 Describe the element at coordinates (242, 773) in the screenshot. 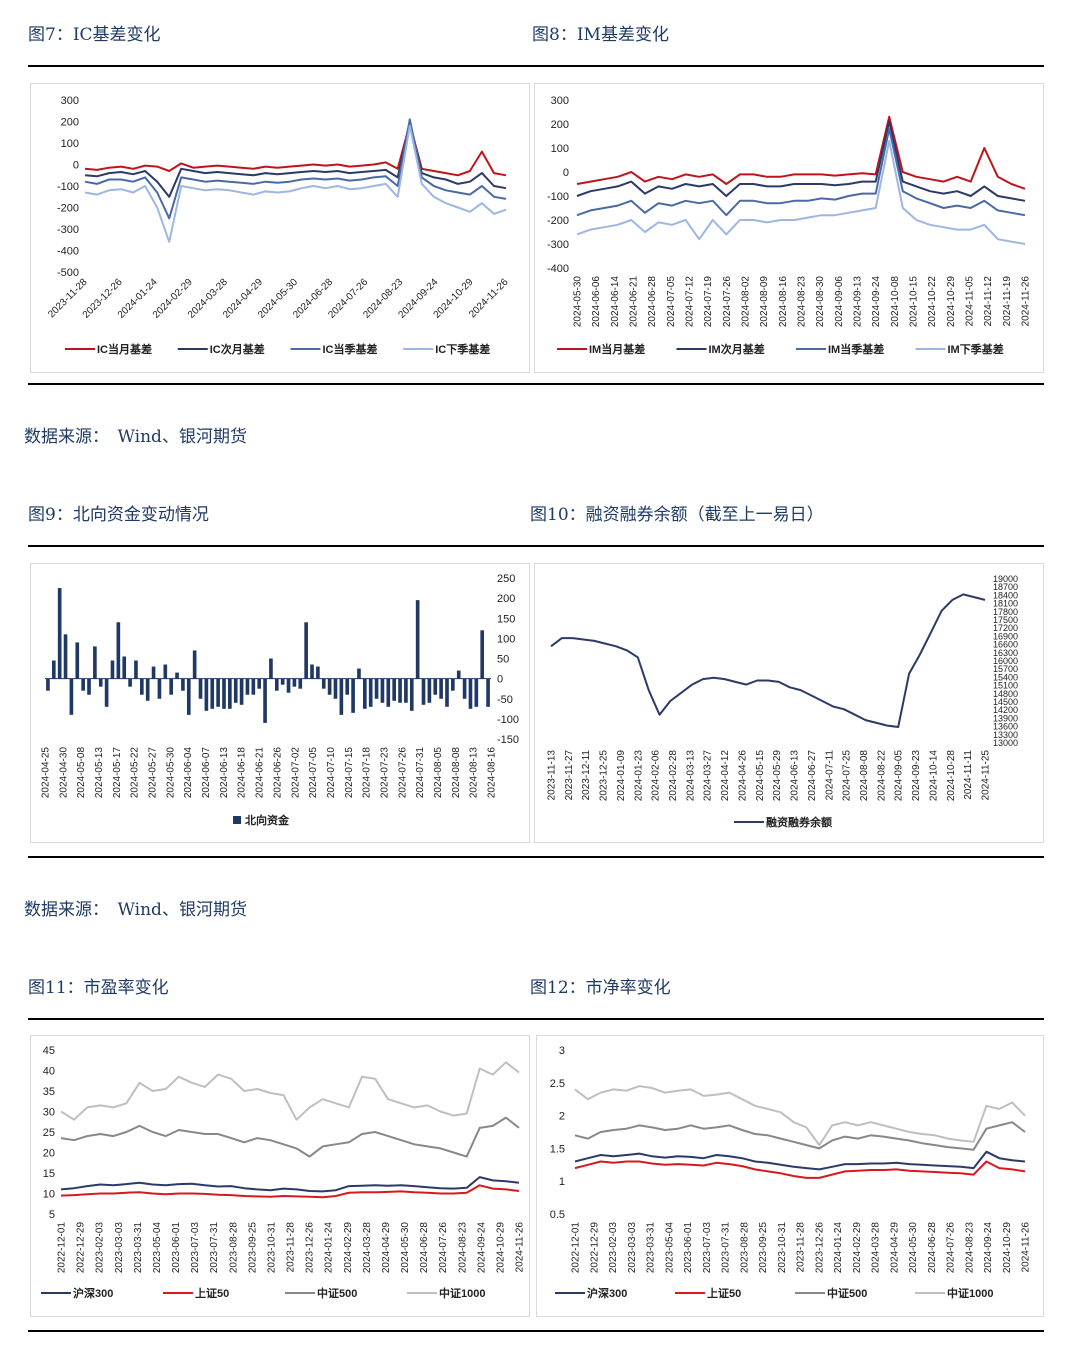

I see `x-tick-label: 2024-06-18` at that location.